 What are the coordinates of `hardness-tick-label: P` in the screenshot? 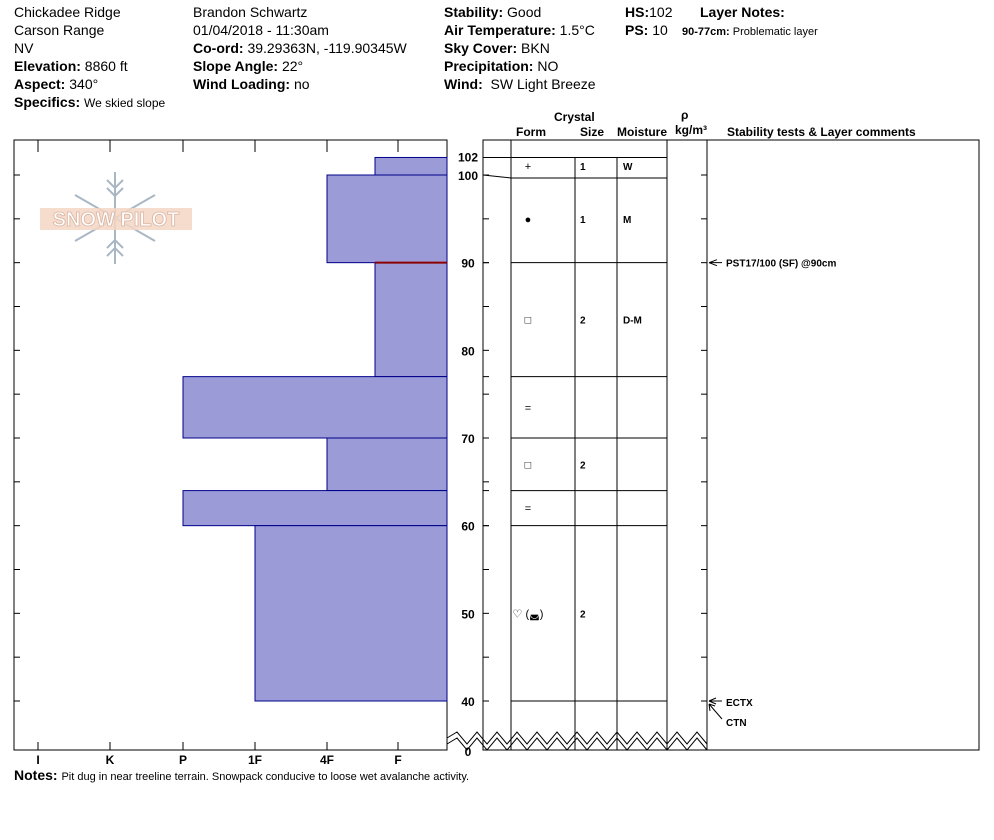 It's located at (183, 760).